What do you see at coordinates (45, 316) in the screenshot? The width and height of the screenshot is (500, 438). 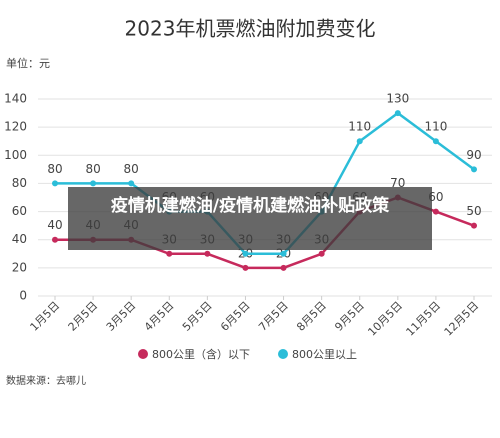 I see `x-tick-label: 1月5日` at bounding box center [45, 316].